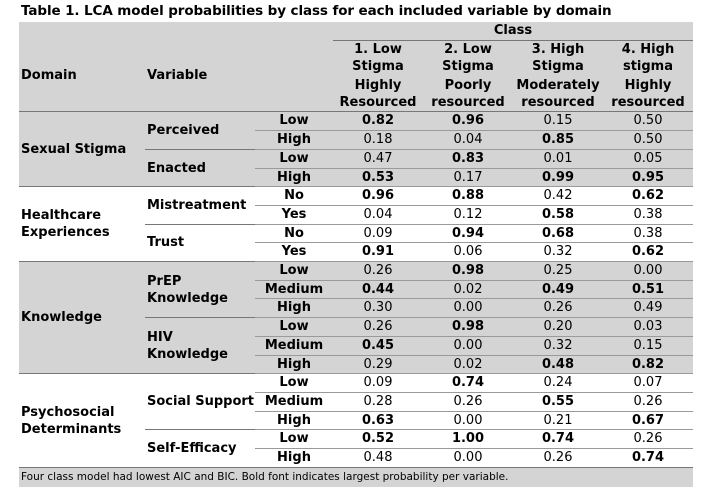 This screenshot has height=487, width=706. What do you see at coordinates (648, 85) in the screenshot?
I see `class-4-sub: Highly` at bounding box center [648, 85].